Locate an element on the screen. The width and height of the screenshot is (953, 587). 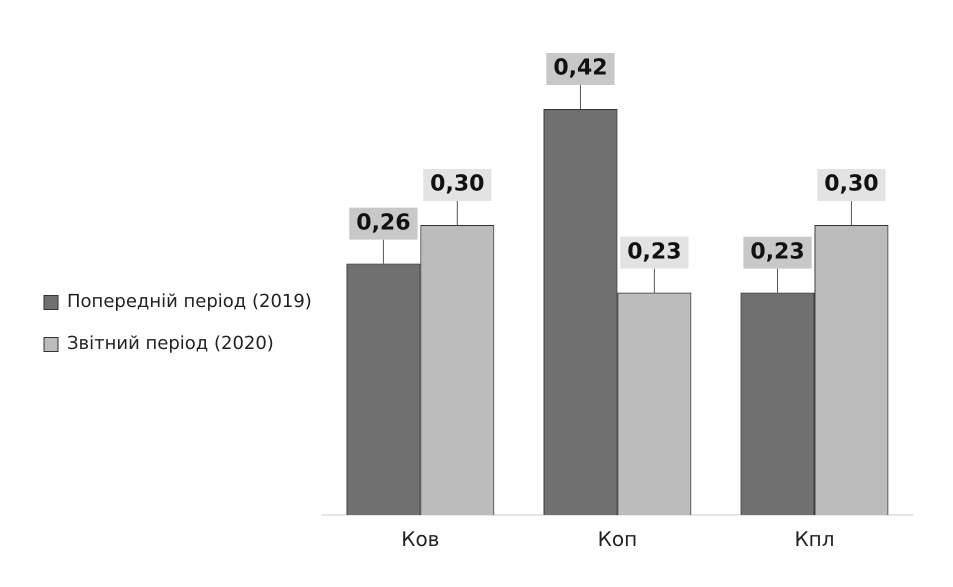
x-tick-label: Коп is located at coordinates (618, 539).